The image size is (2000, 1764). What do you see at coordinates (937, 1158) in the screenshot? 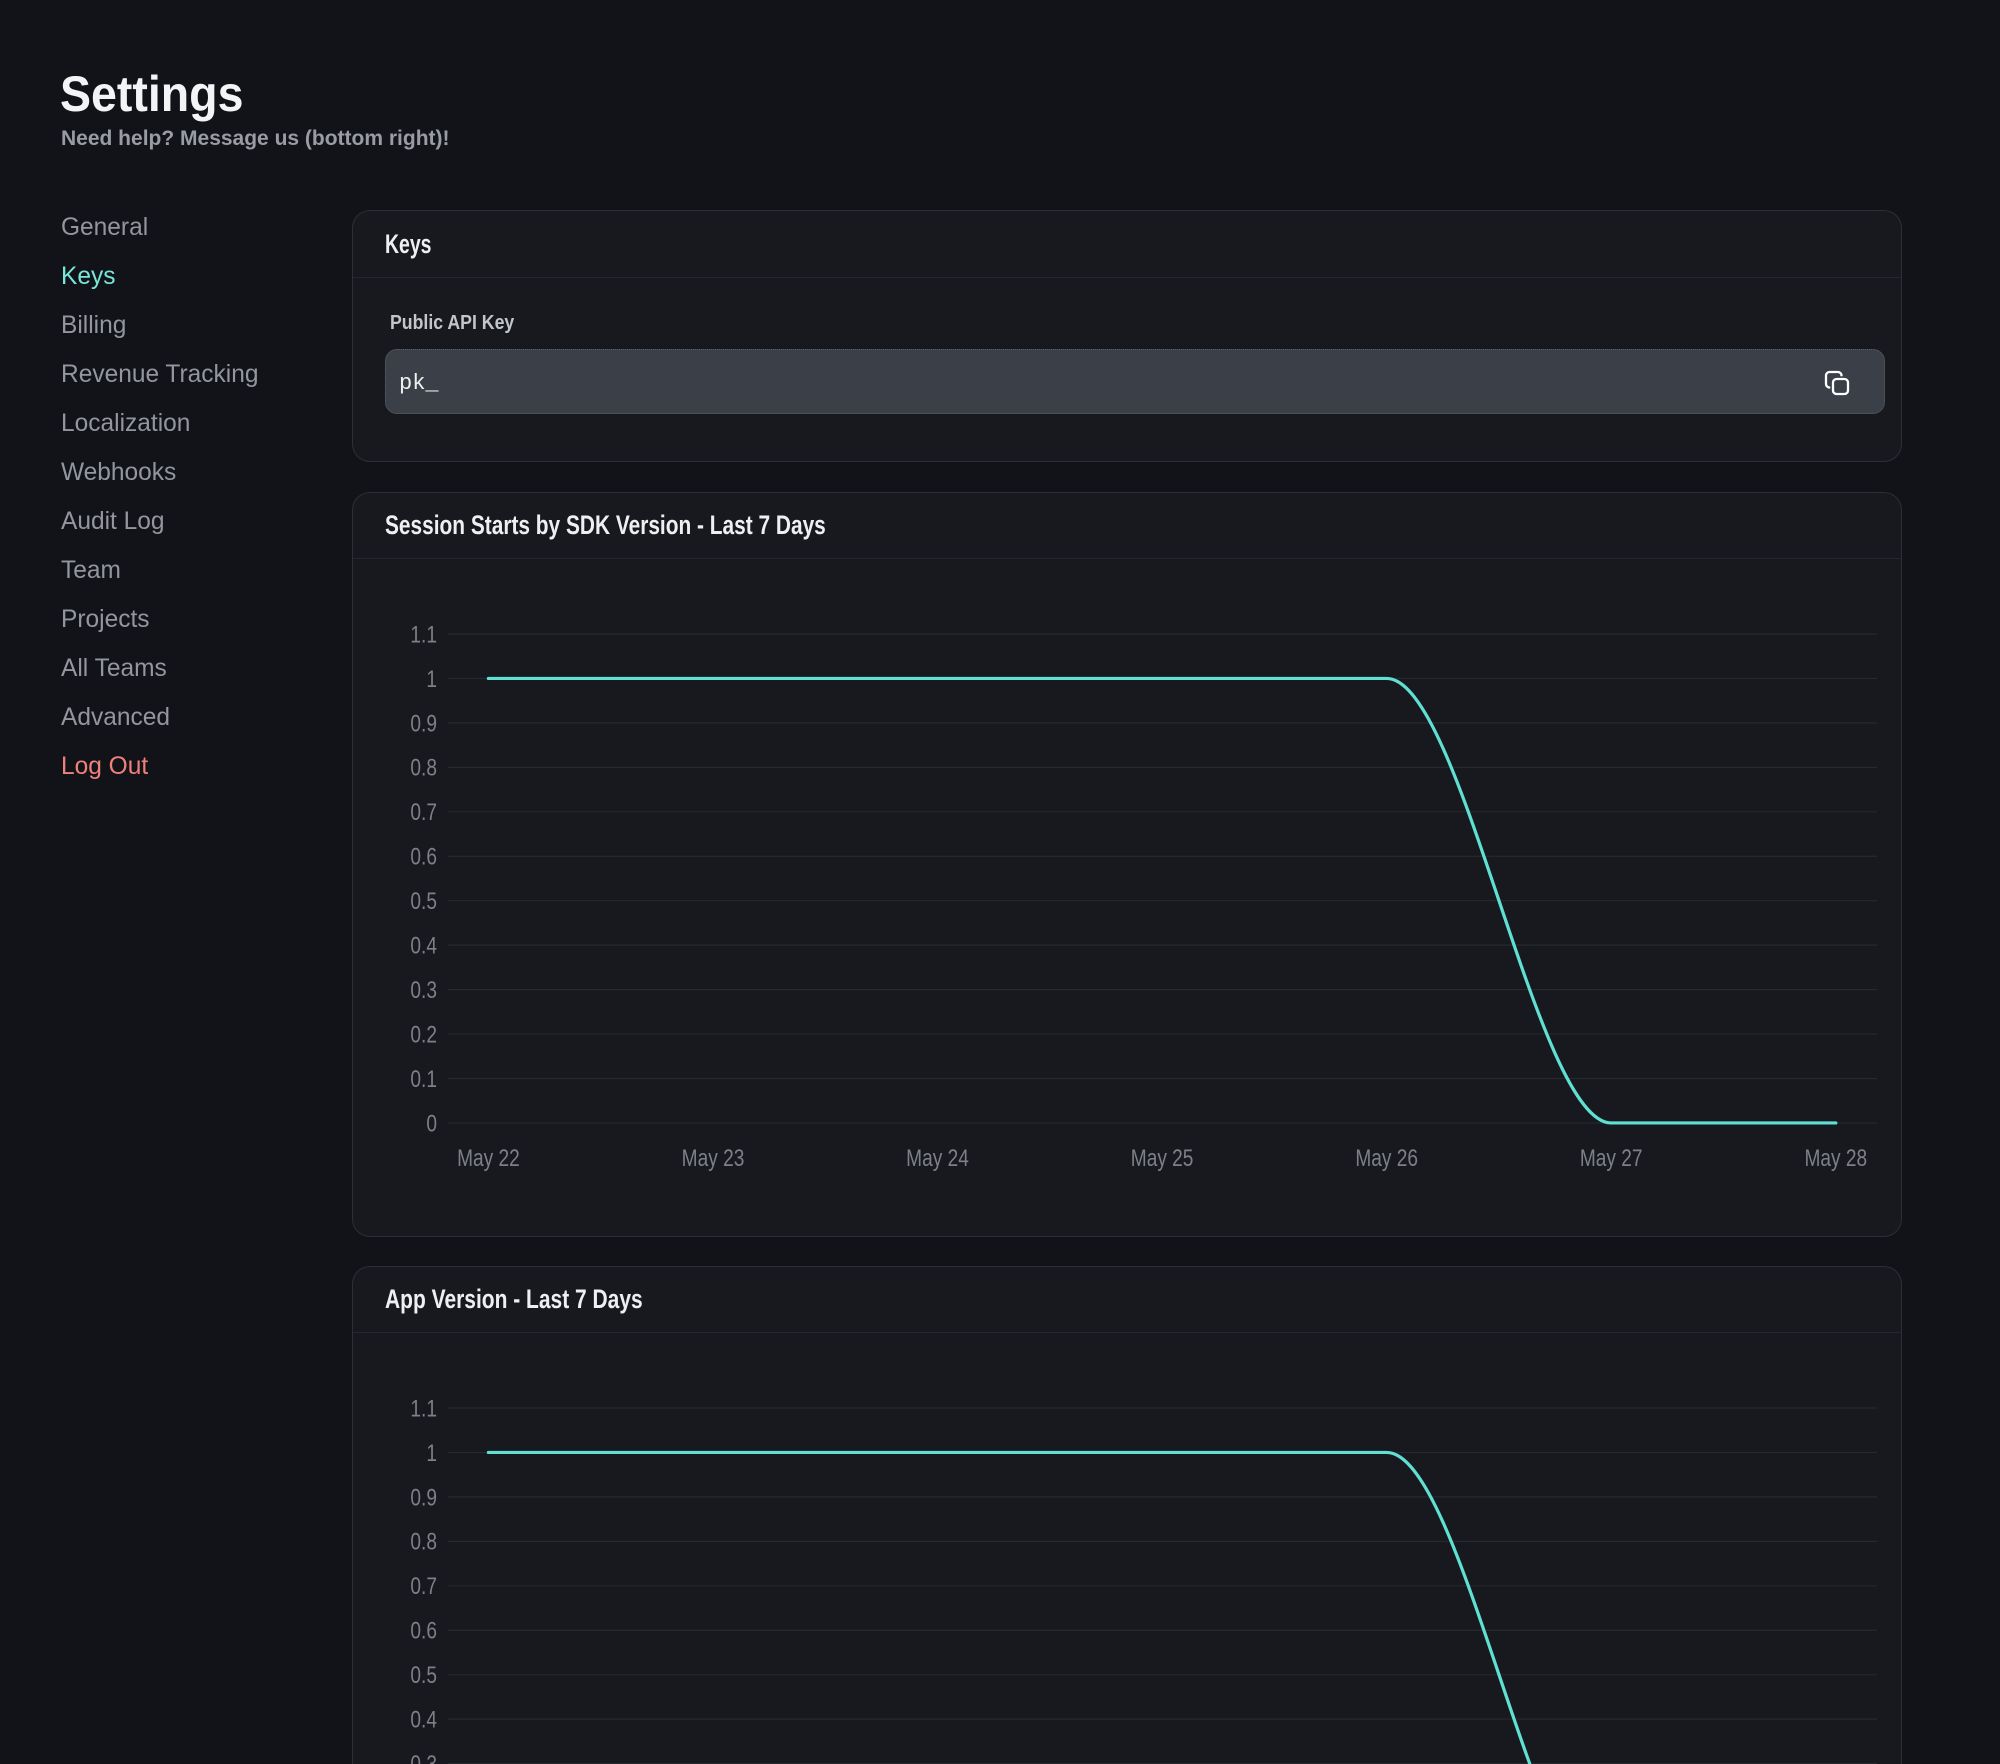
I see `svg-text: May 24` at bounding box center [937, 1158].